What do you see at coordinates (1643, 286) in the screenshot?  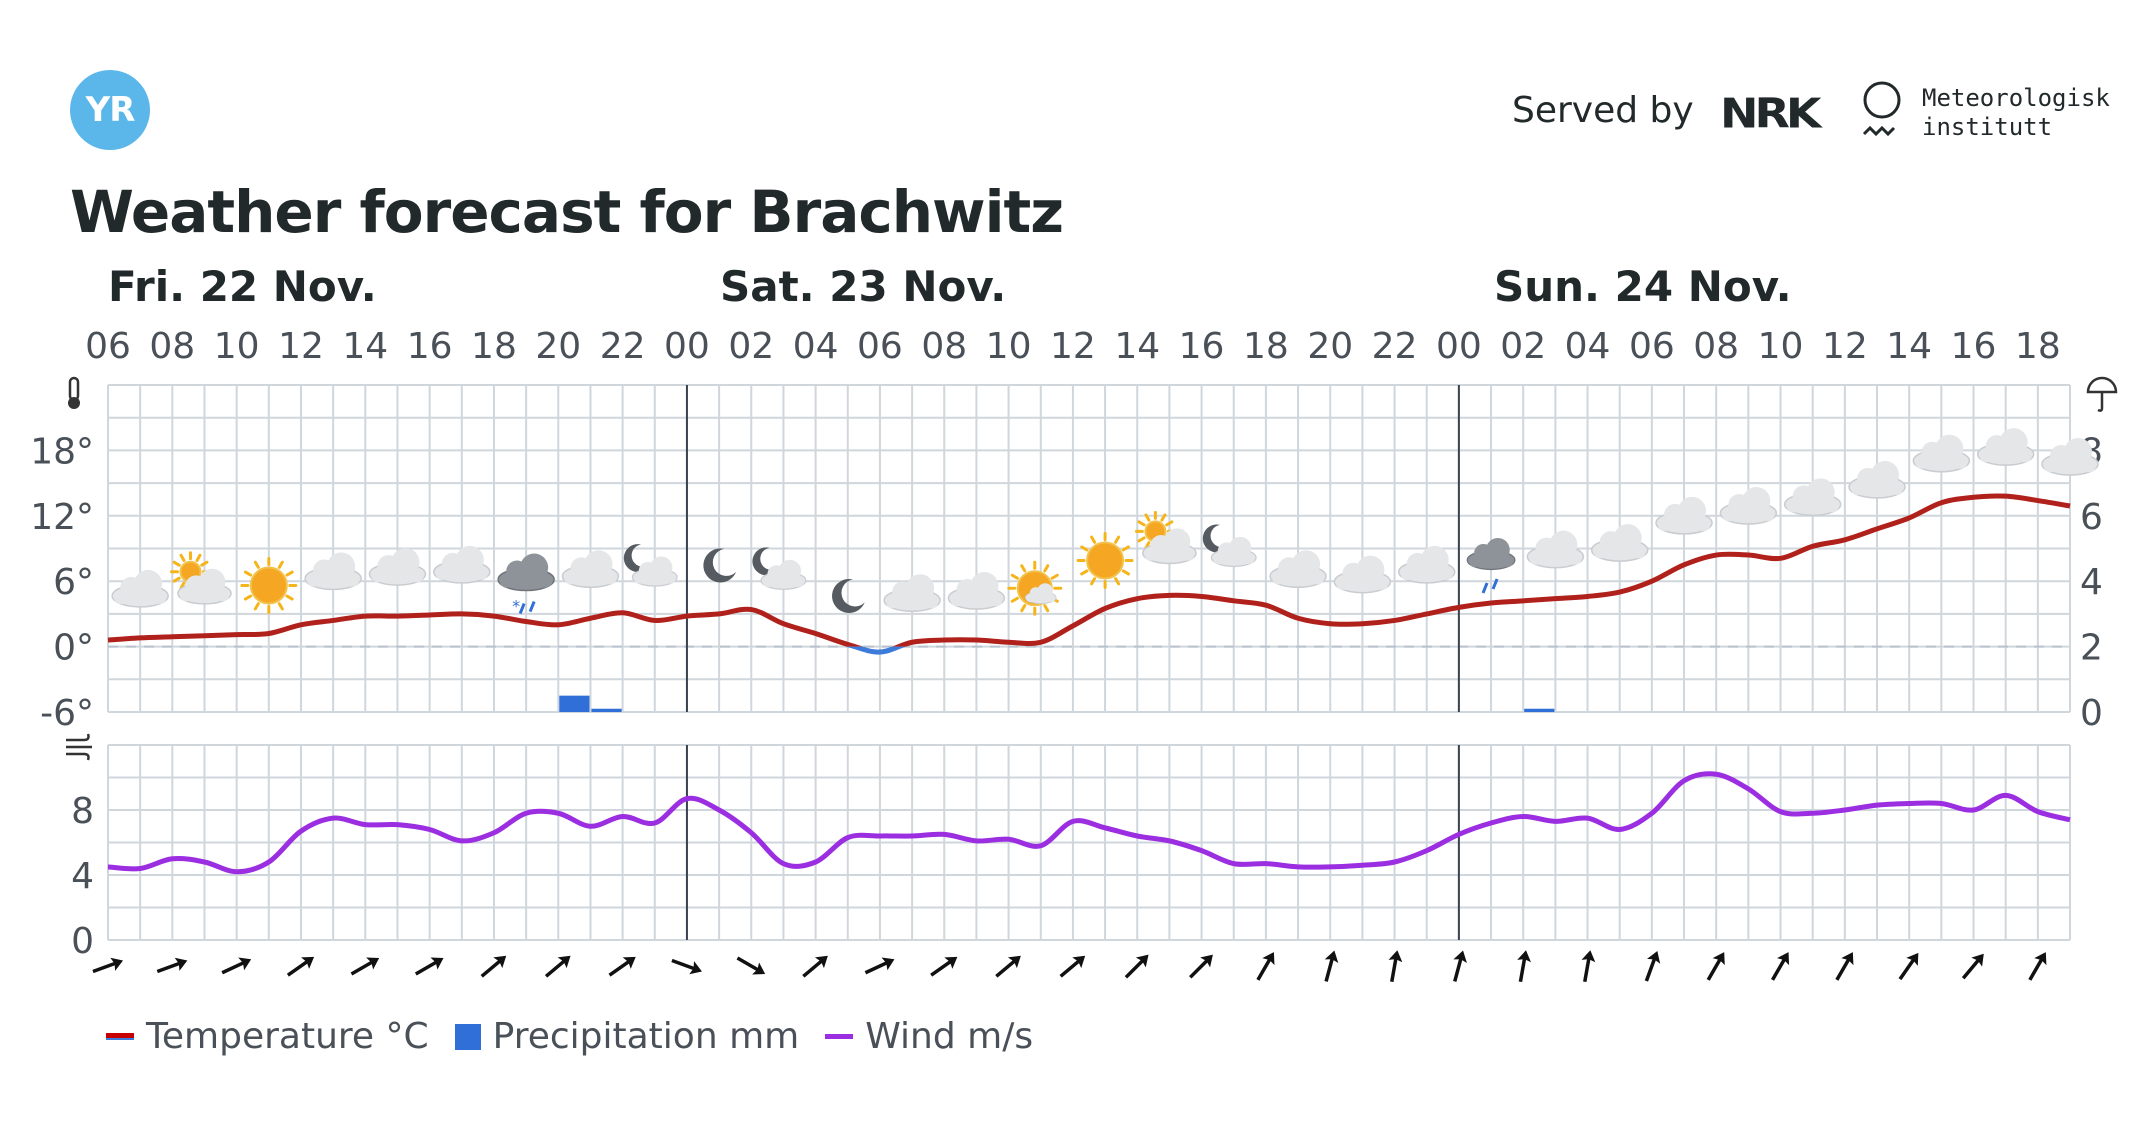 I see `day-label-sun: Sun. 24 Nov.` at bounding box center [1643, 286].